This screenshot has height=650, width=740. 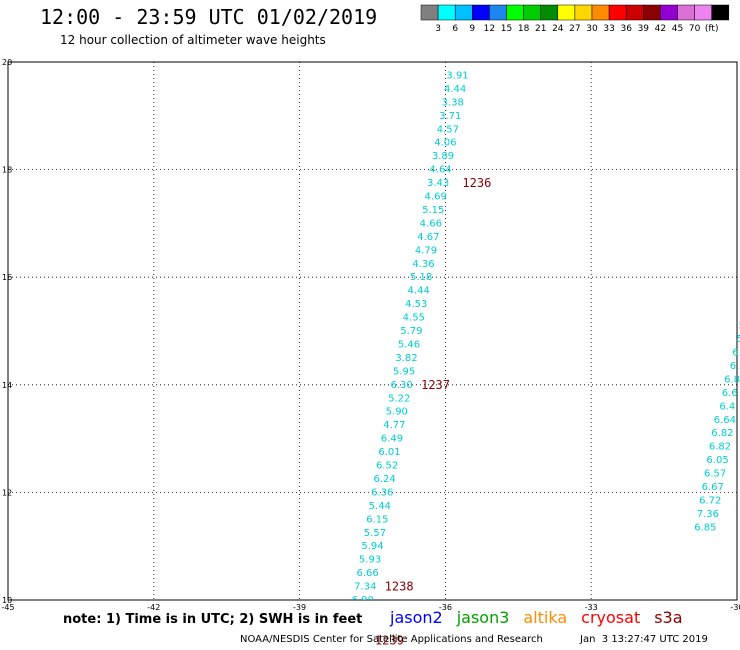 What do you see at coordinates (472, 29) in the screenshot?
I see `color-scale-label: 9` at bounding box center [472, 29].